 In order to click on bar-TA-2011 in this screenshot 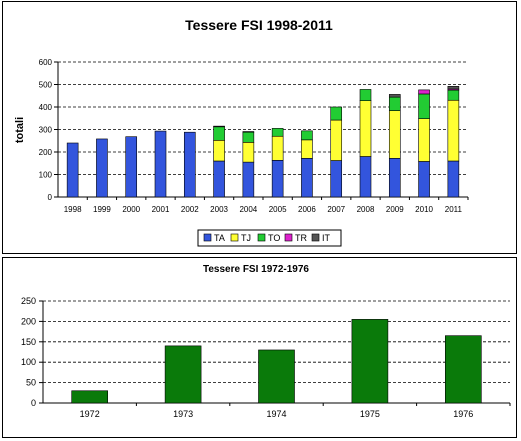, I will do `click(453, 179)`.